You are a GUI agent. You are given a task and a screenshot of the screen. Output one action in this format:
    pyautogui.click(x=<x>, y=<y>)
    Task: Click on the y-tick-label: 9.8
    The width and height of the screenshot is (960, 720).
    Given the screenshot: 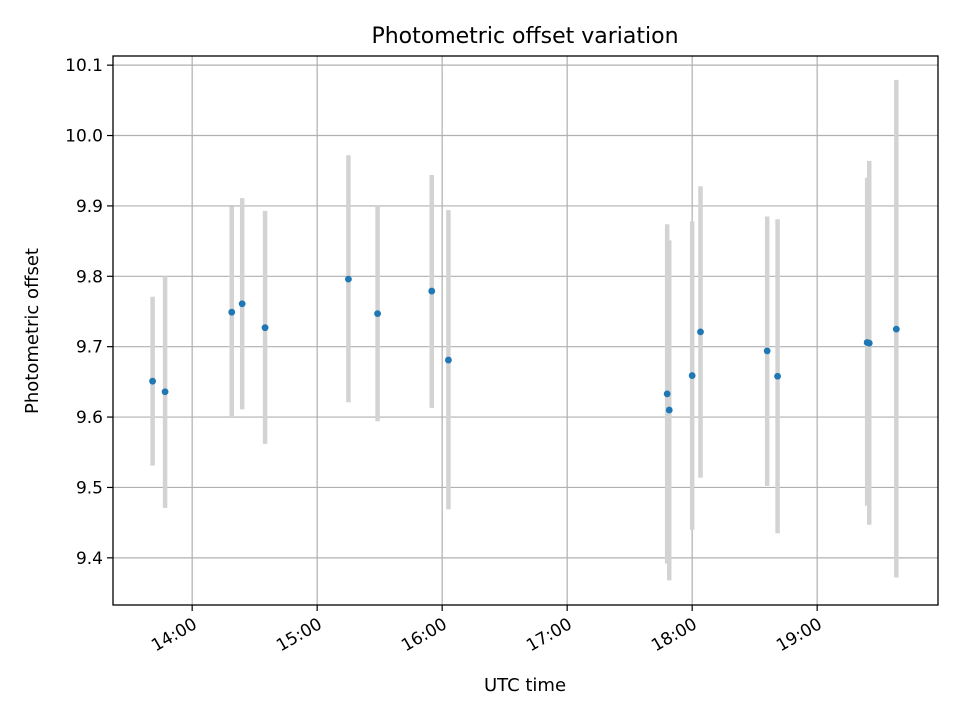 What is the action you would take?
    pyautogui.click(x=89, y=277)
    